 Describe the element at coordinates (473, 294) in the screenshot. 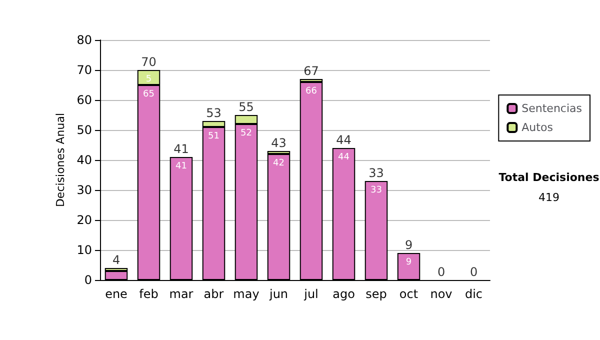

I see `x-tick-label: dic` at that location.